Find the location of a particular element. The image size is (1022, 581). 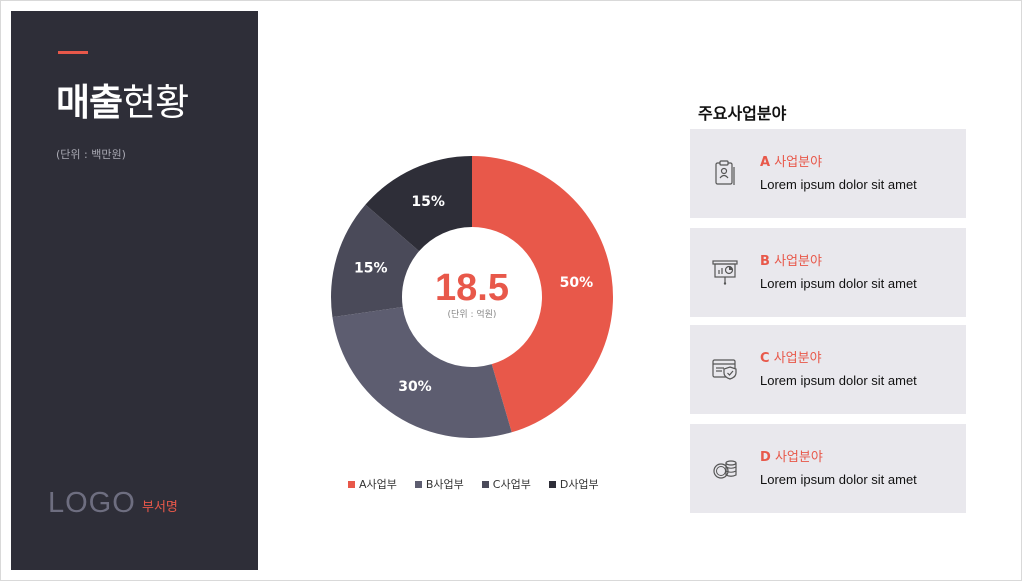

center-value: 18.5 is located at coordinates (472, 288).